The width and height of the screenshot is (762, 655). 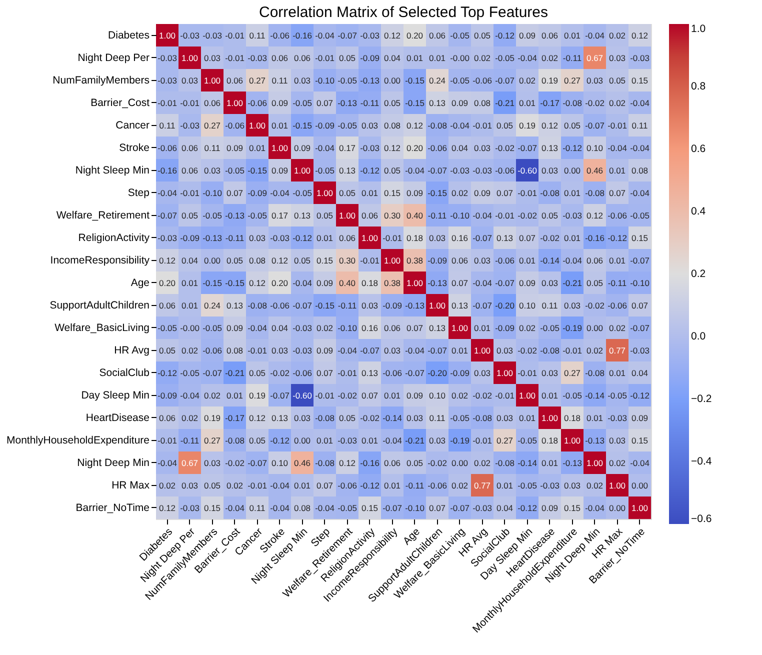 I want to click on data-label: -0.10, so click(x=415, y=507).